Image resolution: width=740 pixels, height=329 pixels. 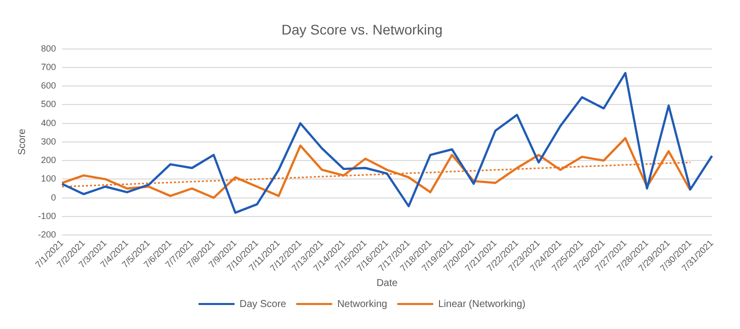 What do you see at coordinates (48, 67) in the screenshot?
I see `y-tick-label: 700` at bounding box center [48, 67].